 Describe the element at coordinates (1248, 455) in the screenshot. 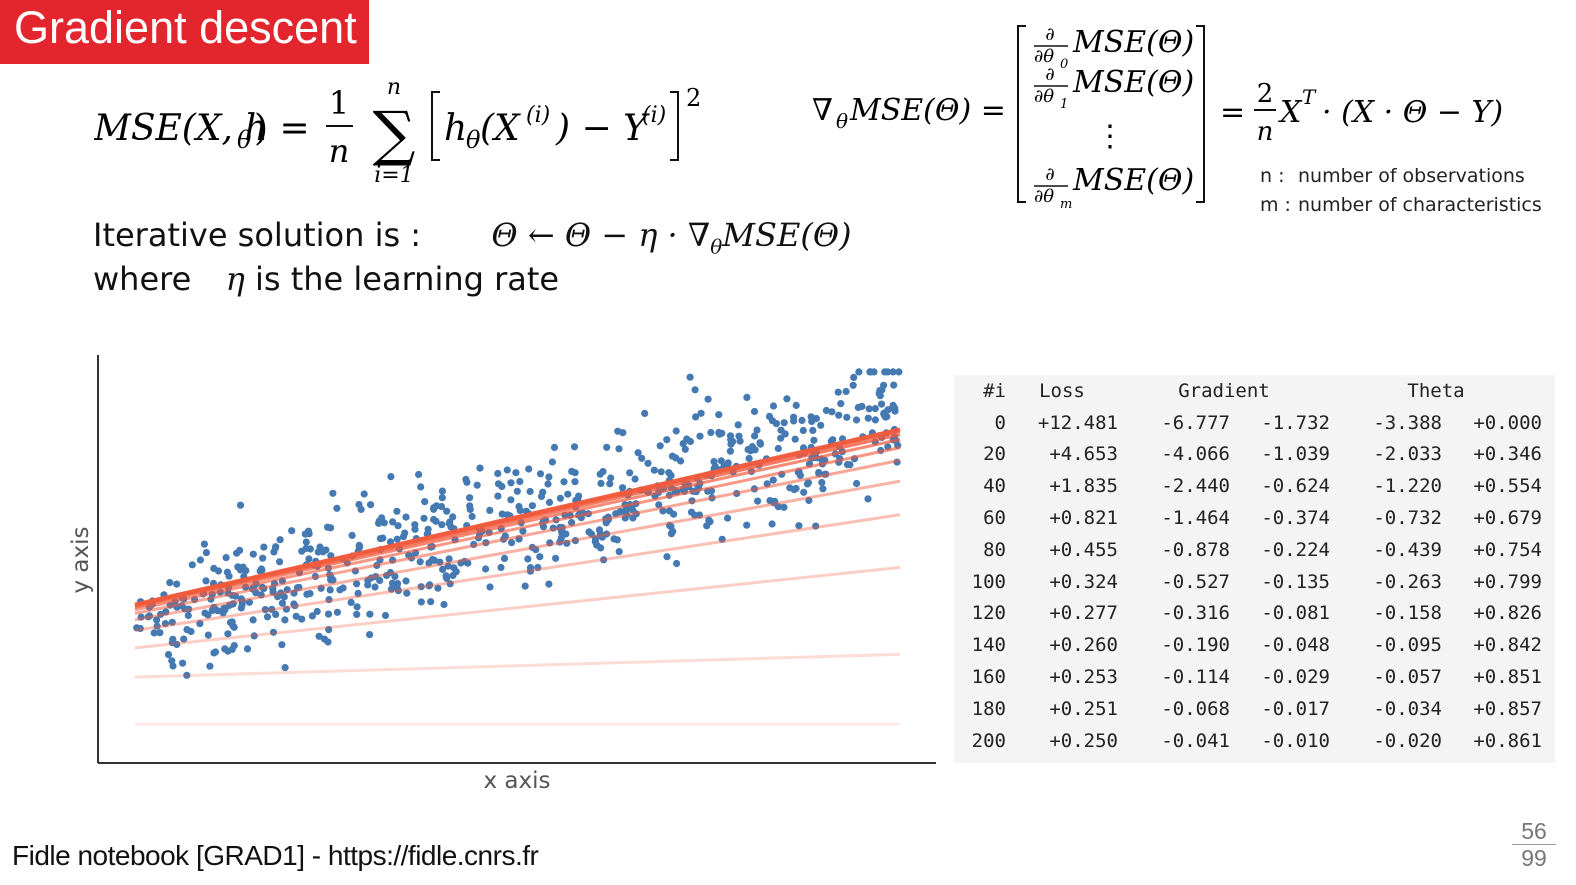

I see `table-row: 20 +4.653 -4.066 -1.039 -2.033 +0.346` at that location.